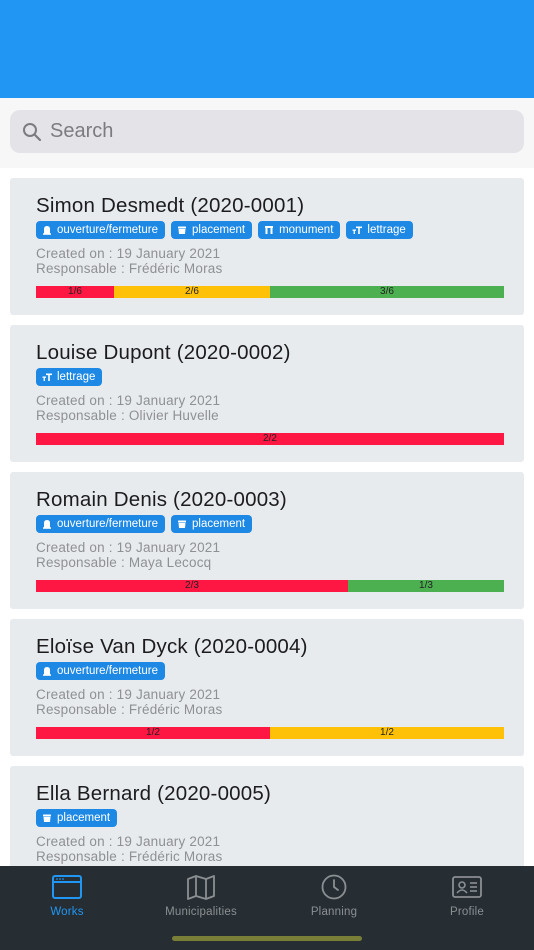 The image size is (534, 950). What do you see at coordinates (75, 292) in the screenshot?
I see `progress-segment-red: 1/6` at bounding box center [75, 292].